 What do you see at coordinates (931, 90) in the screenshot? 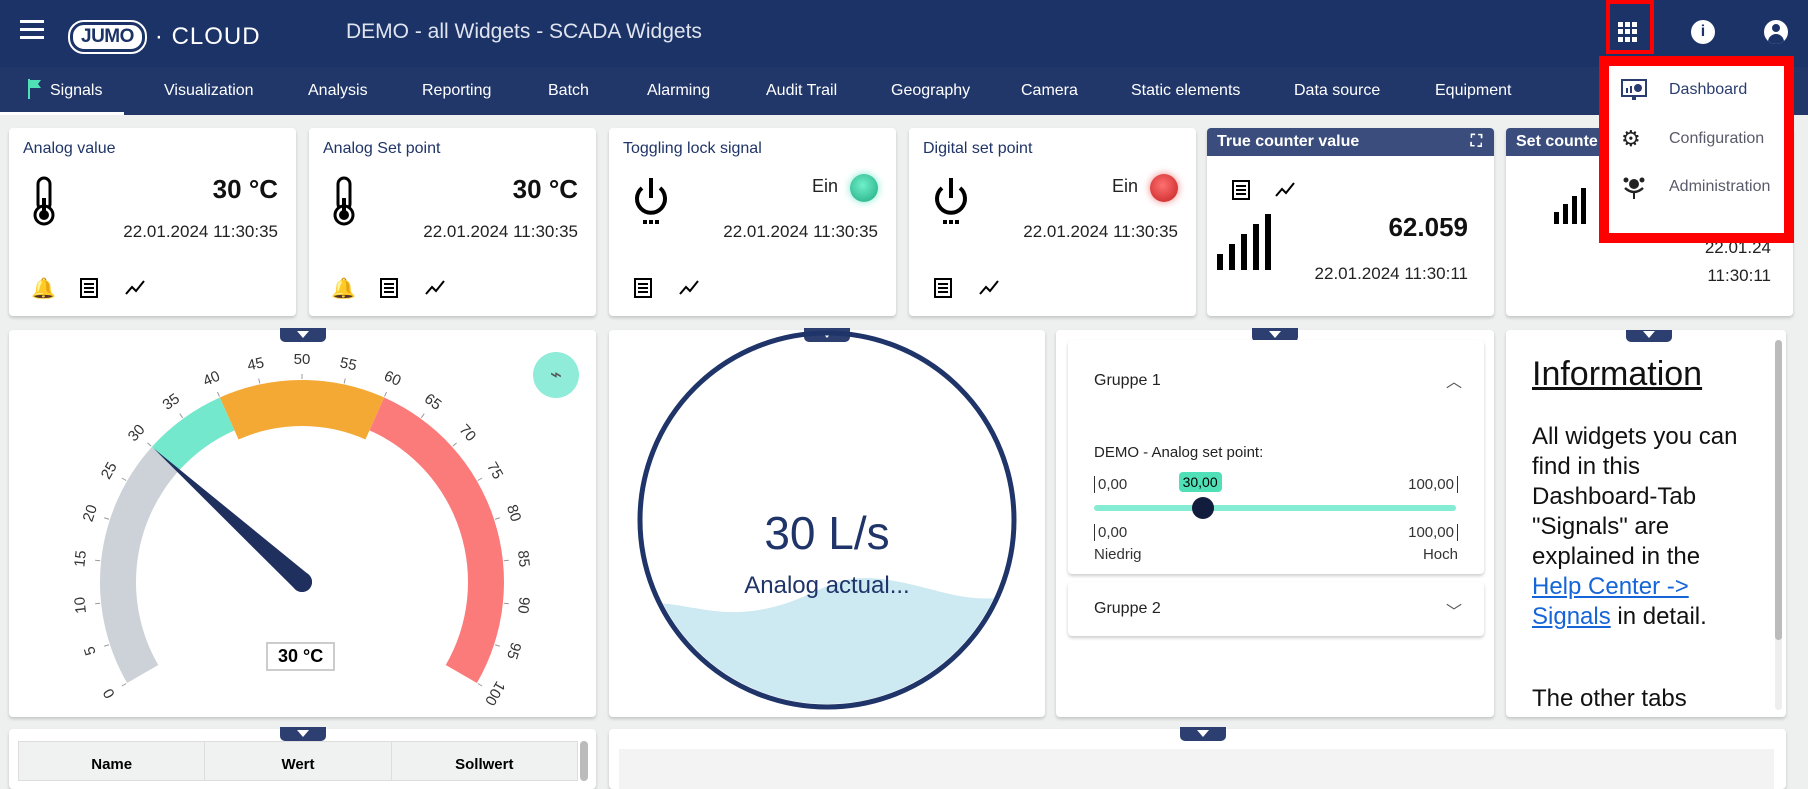
I see `tab-geography: Geography` at bounding box center [931, 90].